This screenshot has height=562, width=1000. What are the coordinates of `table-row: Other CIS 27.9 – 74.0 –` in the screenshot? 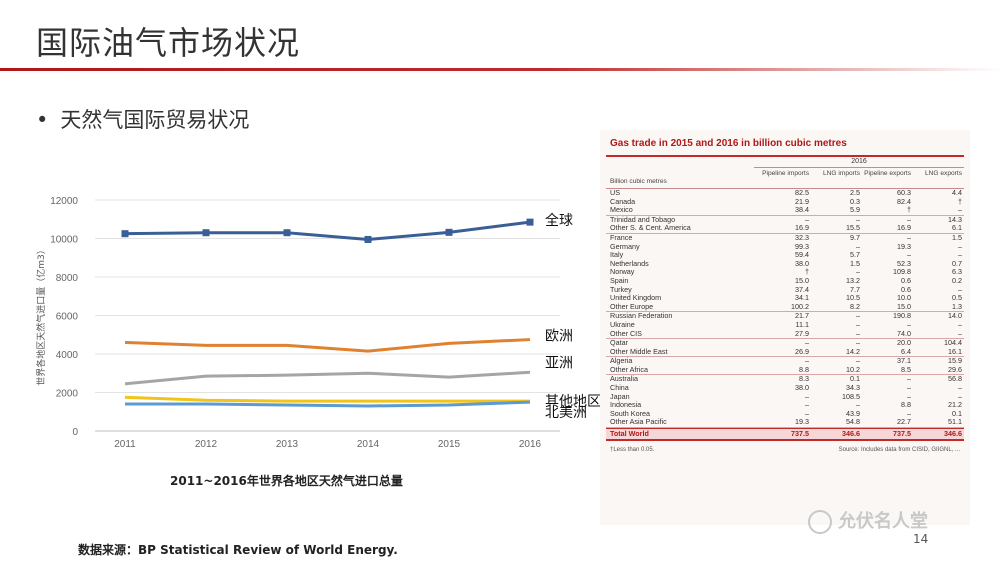 It's located at (785, 334).